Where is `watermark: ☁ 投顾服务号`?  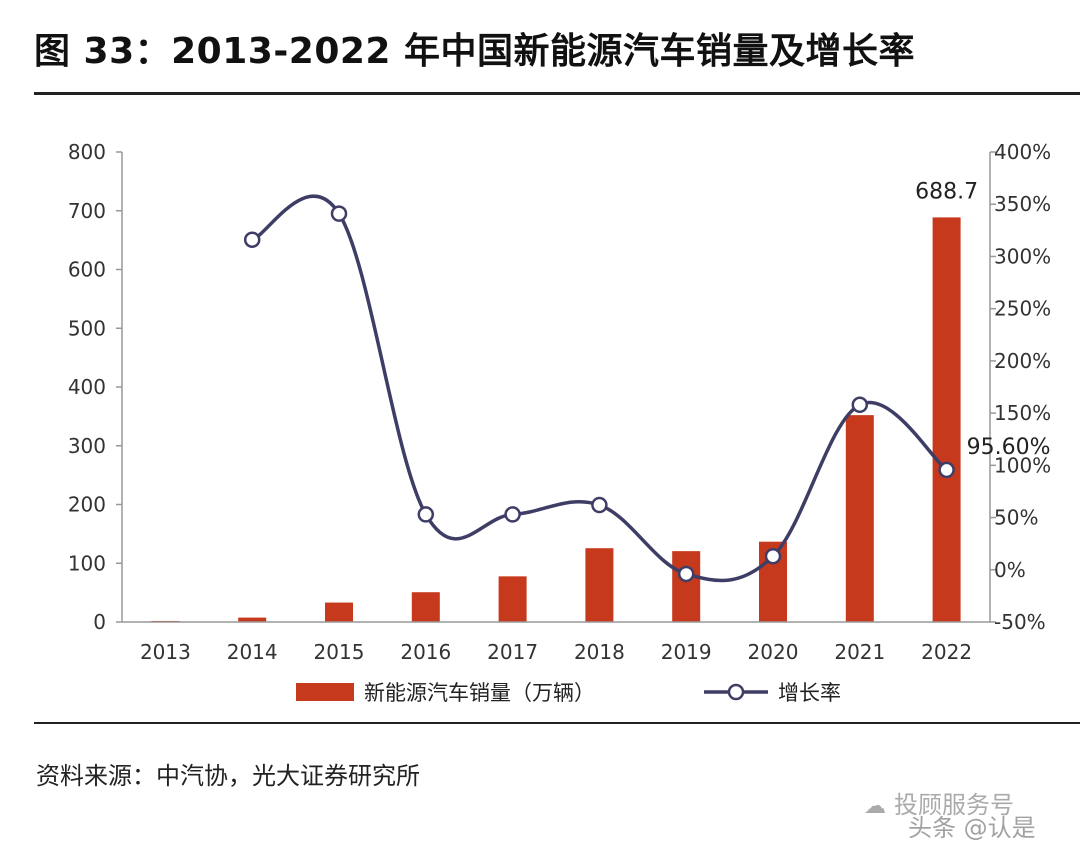 watermark: ☁ 投顾服务号 is located at coordinates (939, 802).